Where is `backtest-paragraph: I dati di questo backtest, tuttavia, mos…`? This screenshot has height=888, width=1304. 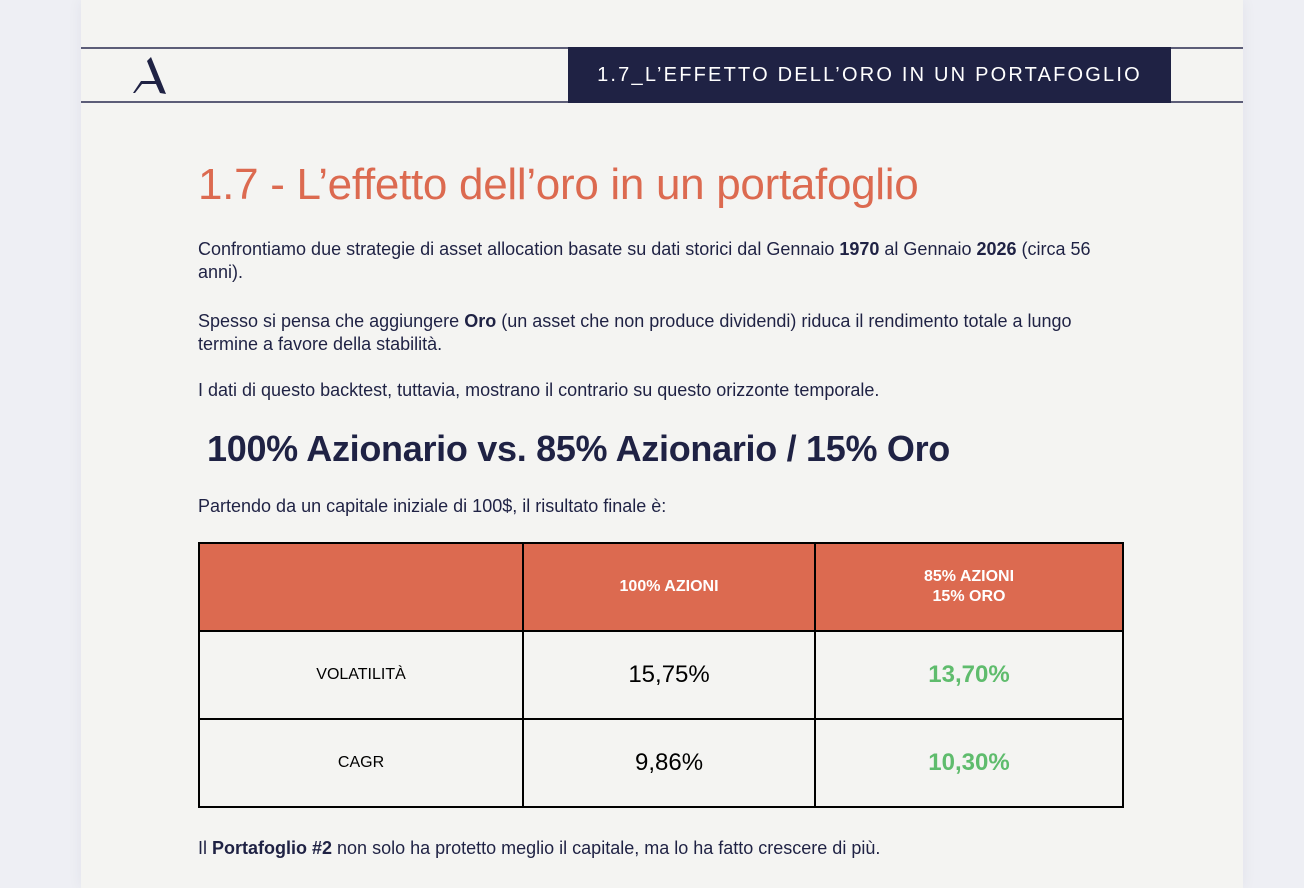 backtest-paragraph: I dati di questo backtest, tuttavia, mos… is located at coordinates (539, 390).